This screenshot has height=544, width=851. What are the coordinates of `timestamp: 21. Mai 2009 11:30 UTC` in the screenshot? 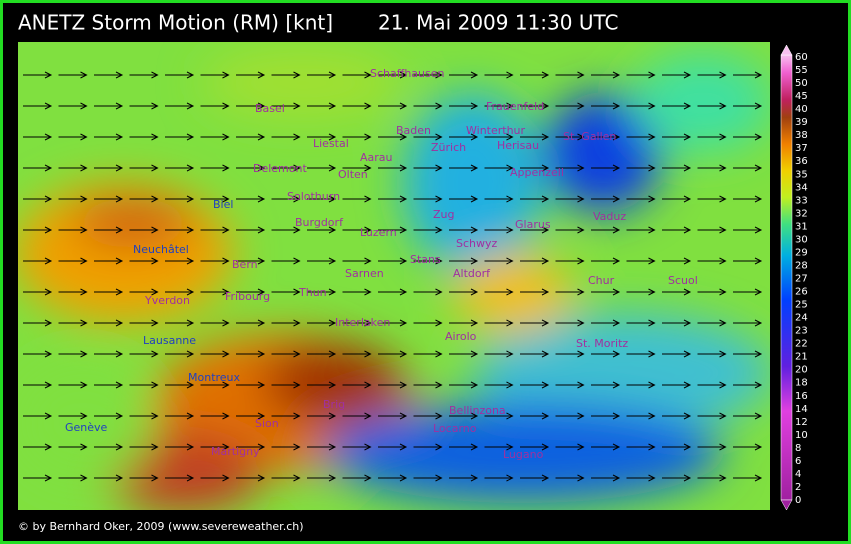 It's located at (498, 23).